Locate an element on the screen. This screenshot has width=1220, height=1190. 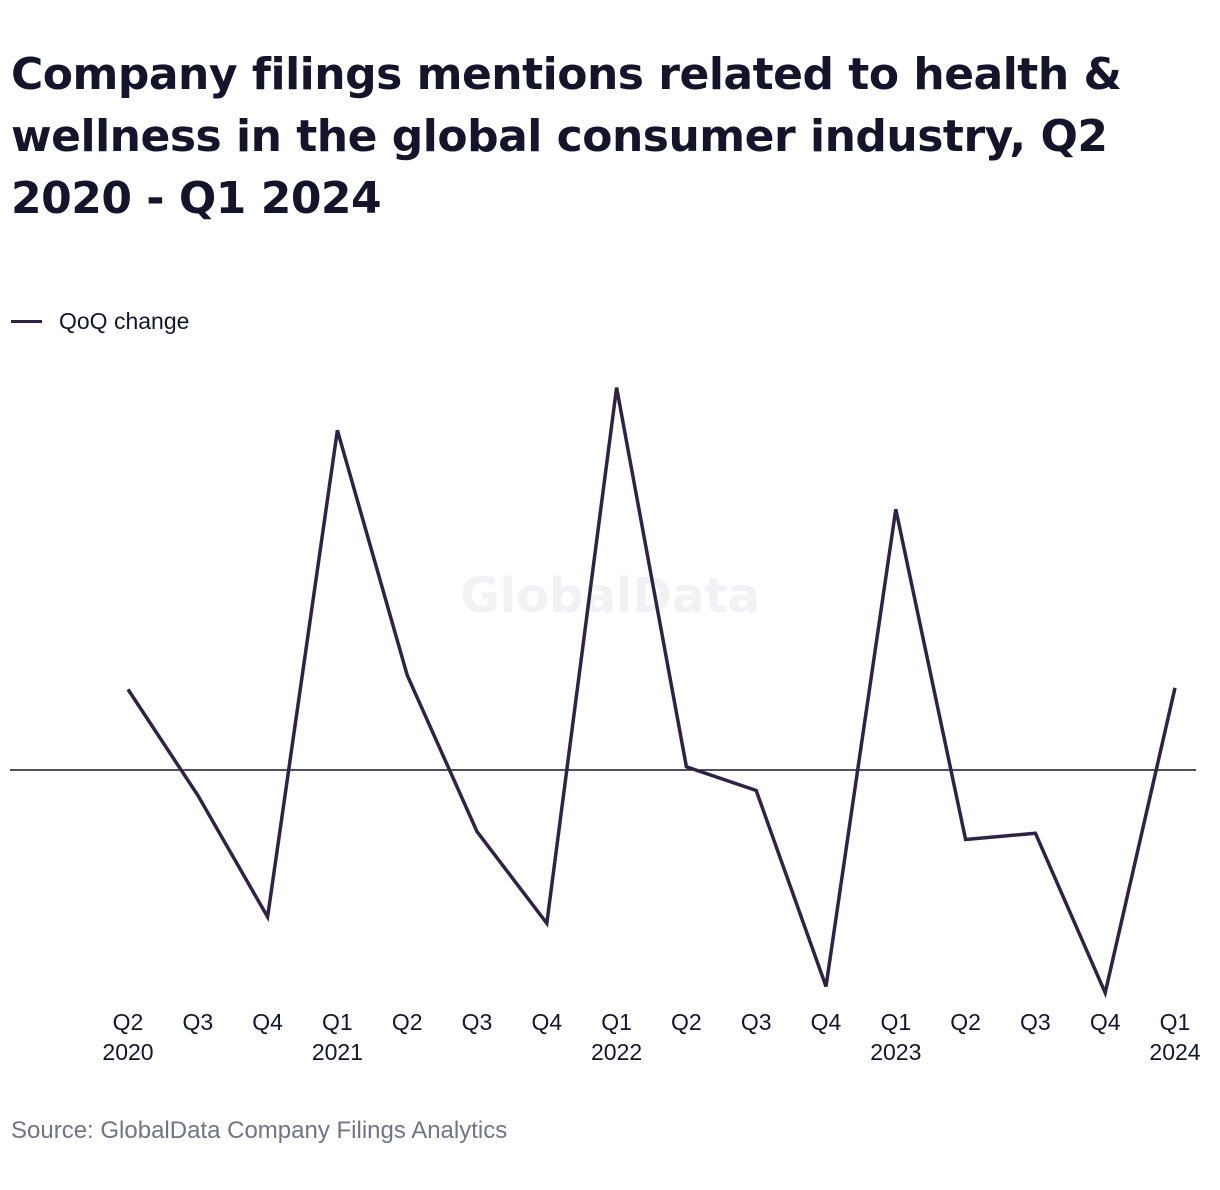
legend: QoQ change is located at coordinates (100, 321).